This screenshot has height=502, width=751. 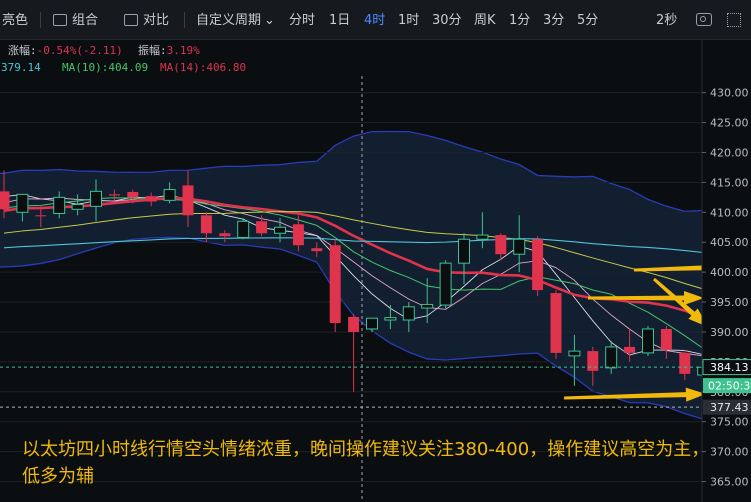 I want to click on period-tab: 30分, so click(x=447, y=20).